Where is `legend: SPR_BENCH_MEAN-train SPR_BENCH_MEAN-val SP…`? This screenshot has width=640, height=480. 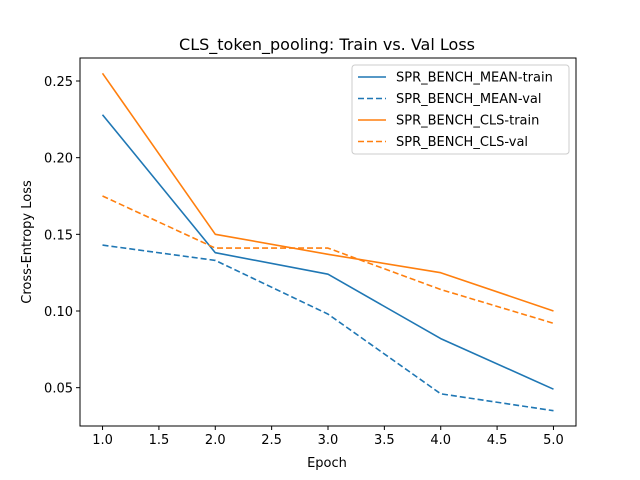
legend: SPR_BENCH_MEAN-train SPR_BENCH_MEAN-val SP… is located at coordinates (460, 109).